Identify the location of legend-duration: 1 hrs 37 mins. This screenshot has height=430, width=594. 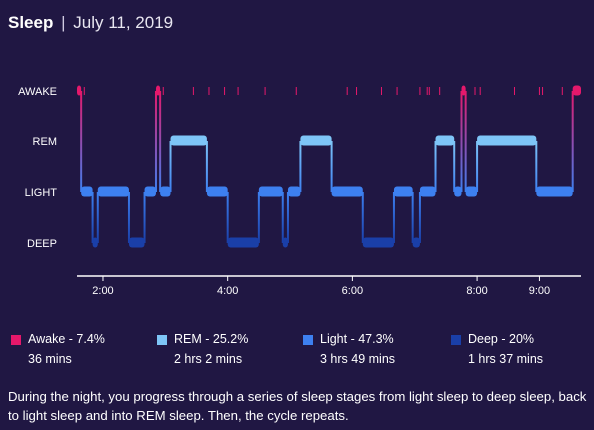
(506, 359).